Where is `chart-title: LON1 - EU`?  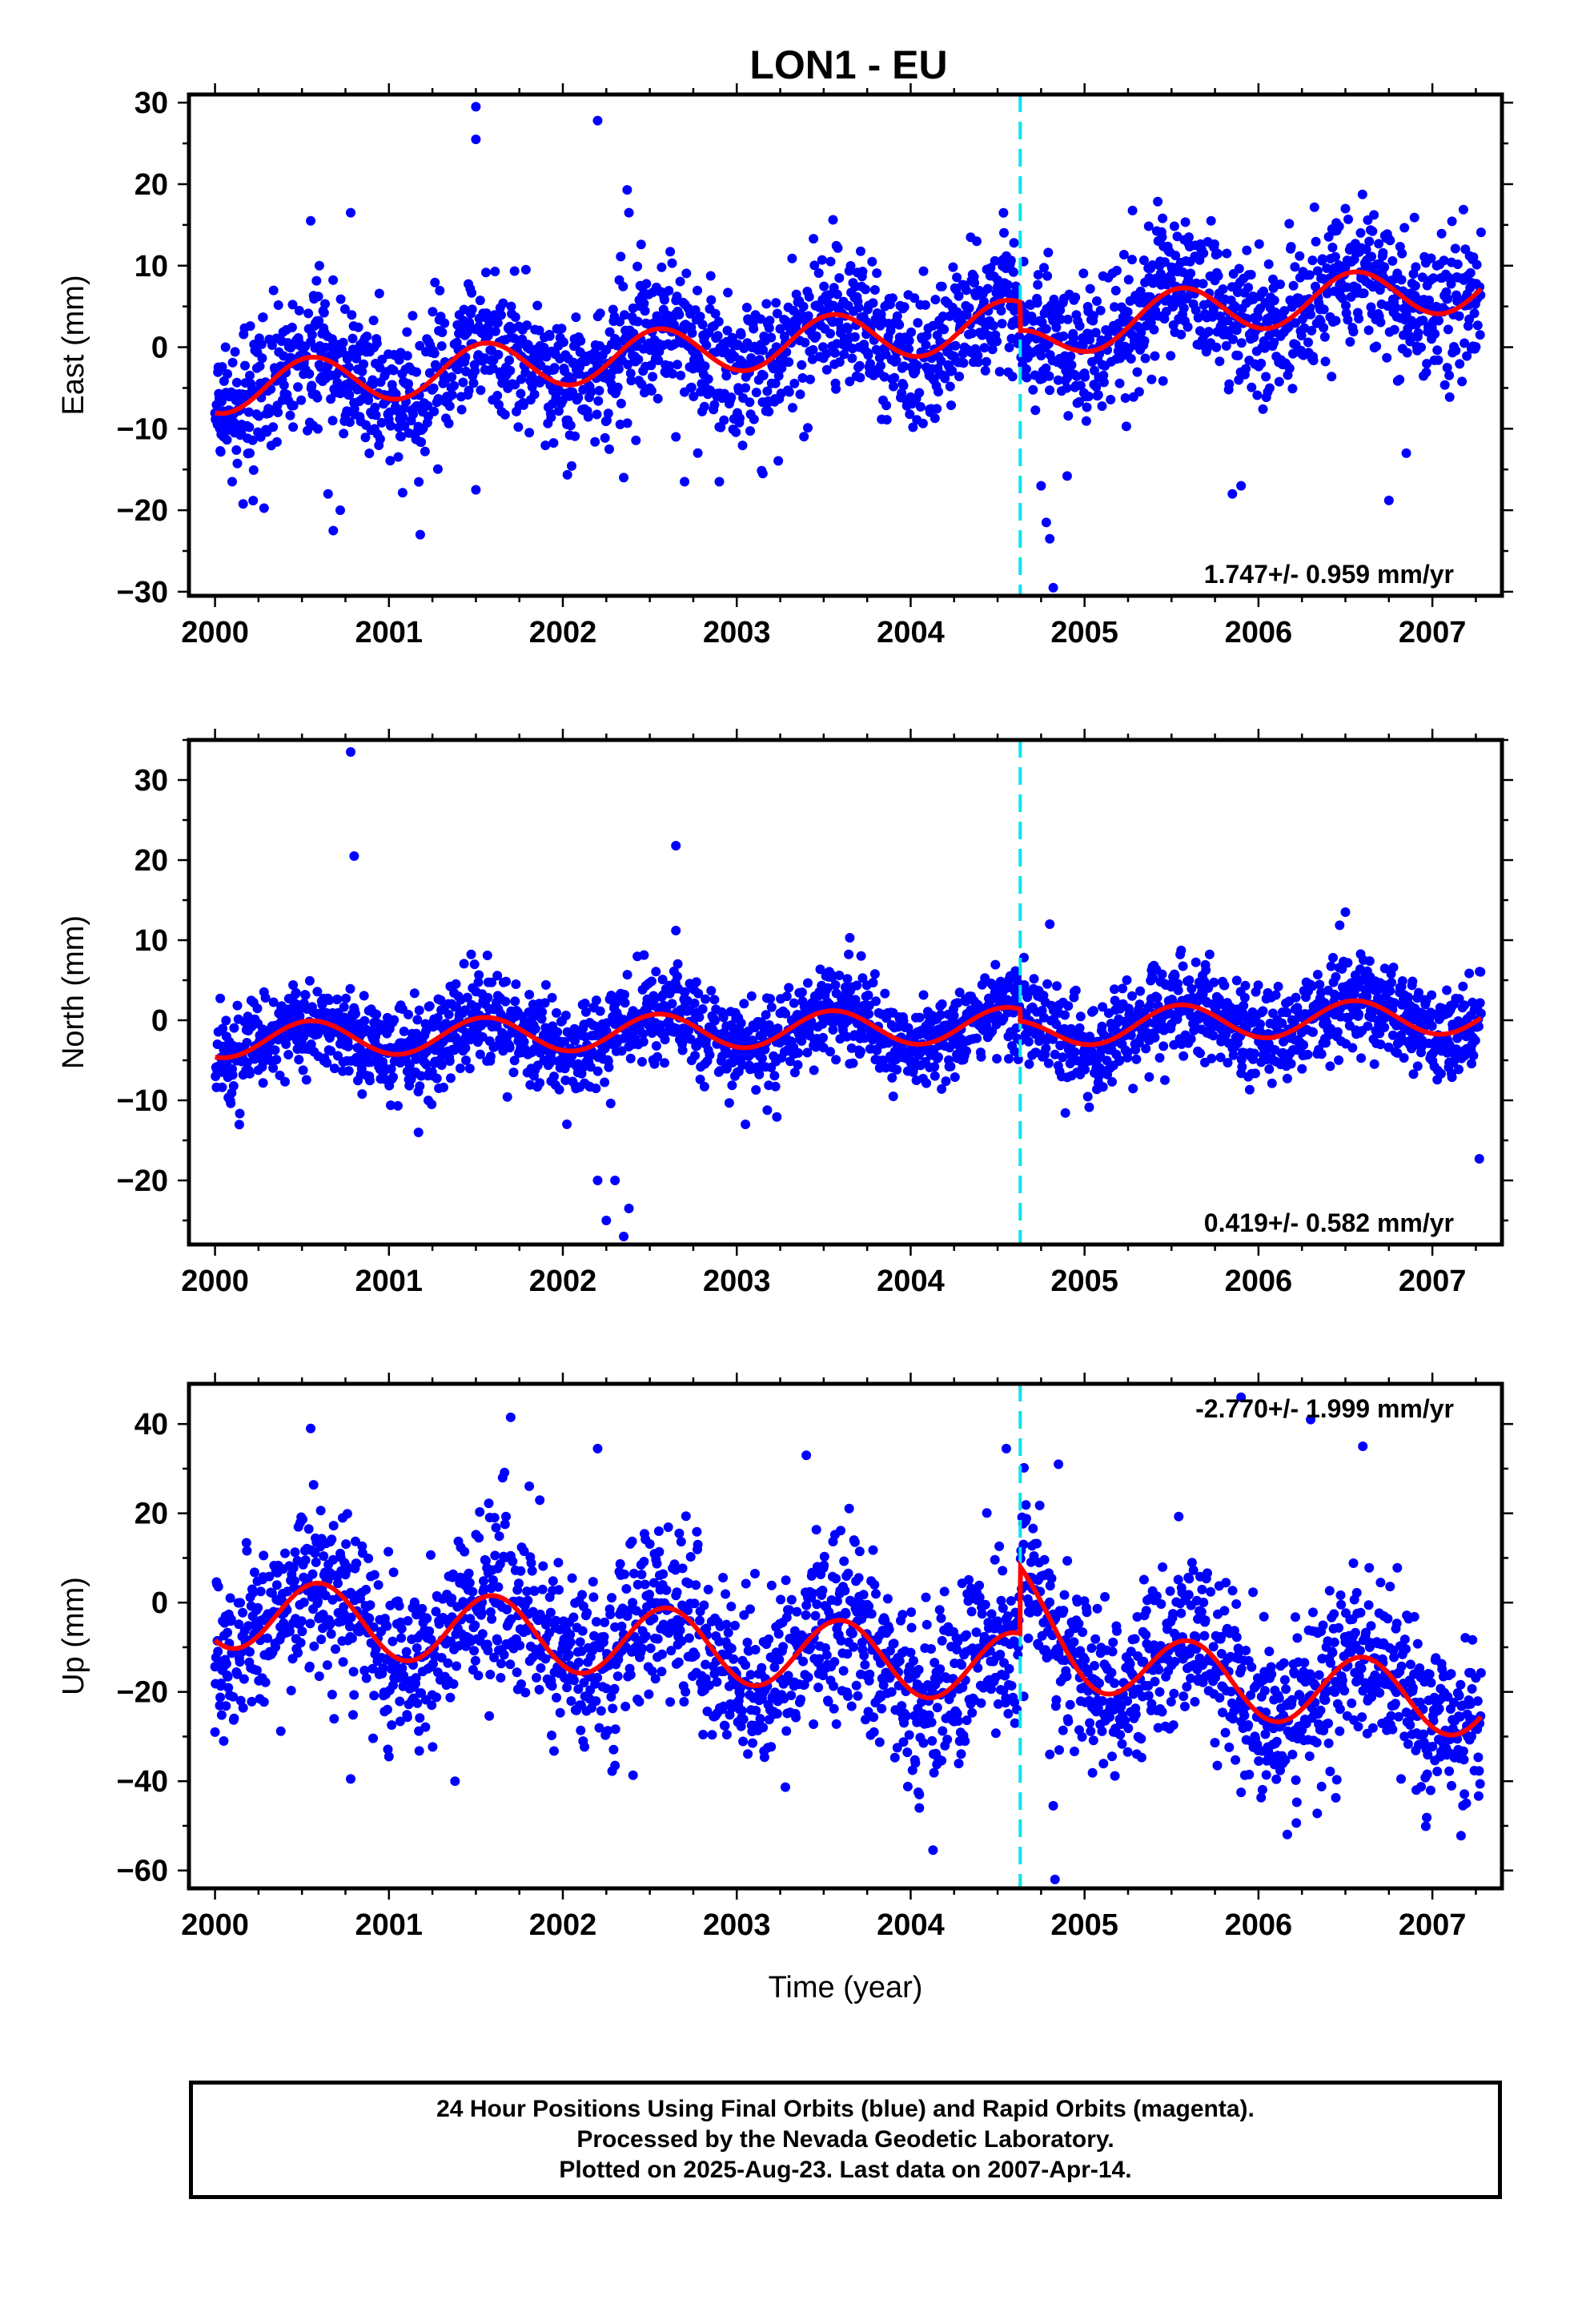
chart-title: LON1 - EU is located at coordinates (848, 64).